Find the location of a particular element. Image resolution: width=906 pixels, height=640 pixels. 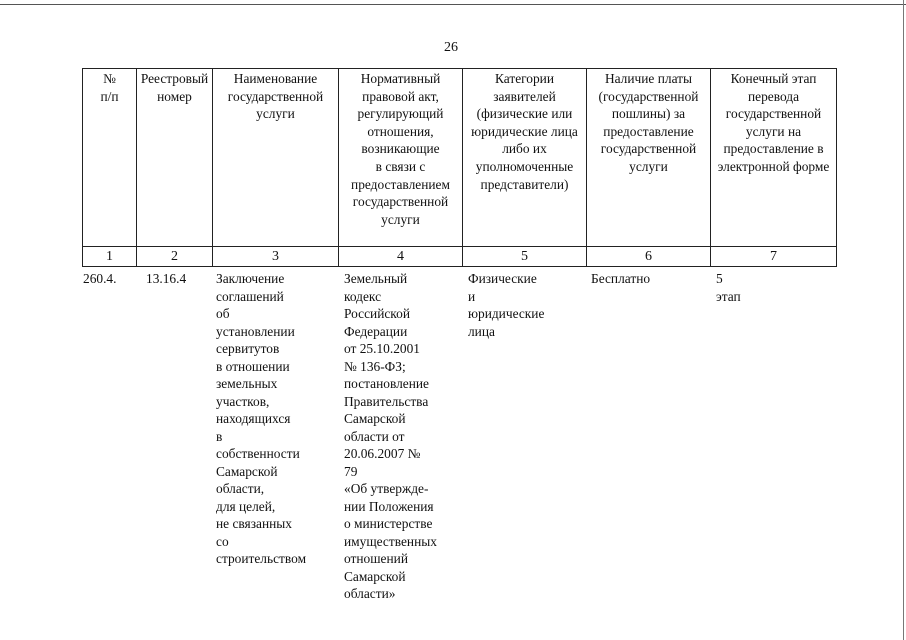

column-number: 7 is located at coordinates (773, 256).